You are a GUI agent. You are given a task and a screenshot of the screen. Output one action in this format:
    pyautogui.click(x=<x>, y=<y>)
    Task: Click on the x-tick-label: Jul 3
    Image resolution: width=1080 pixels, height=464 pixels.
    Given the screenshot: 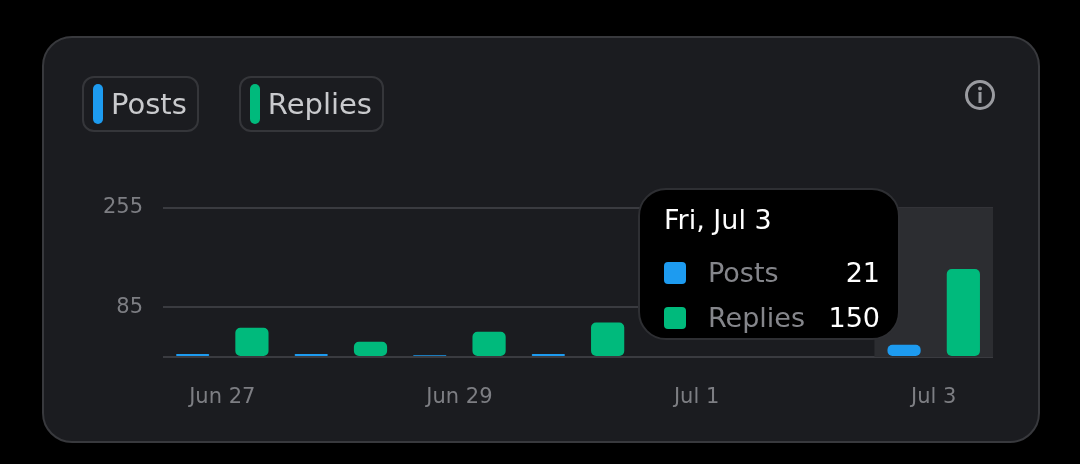 What is the action you would take?
    pyautogui.click(x=933, y=396)
    